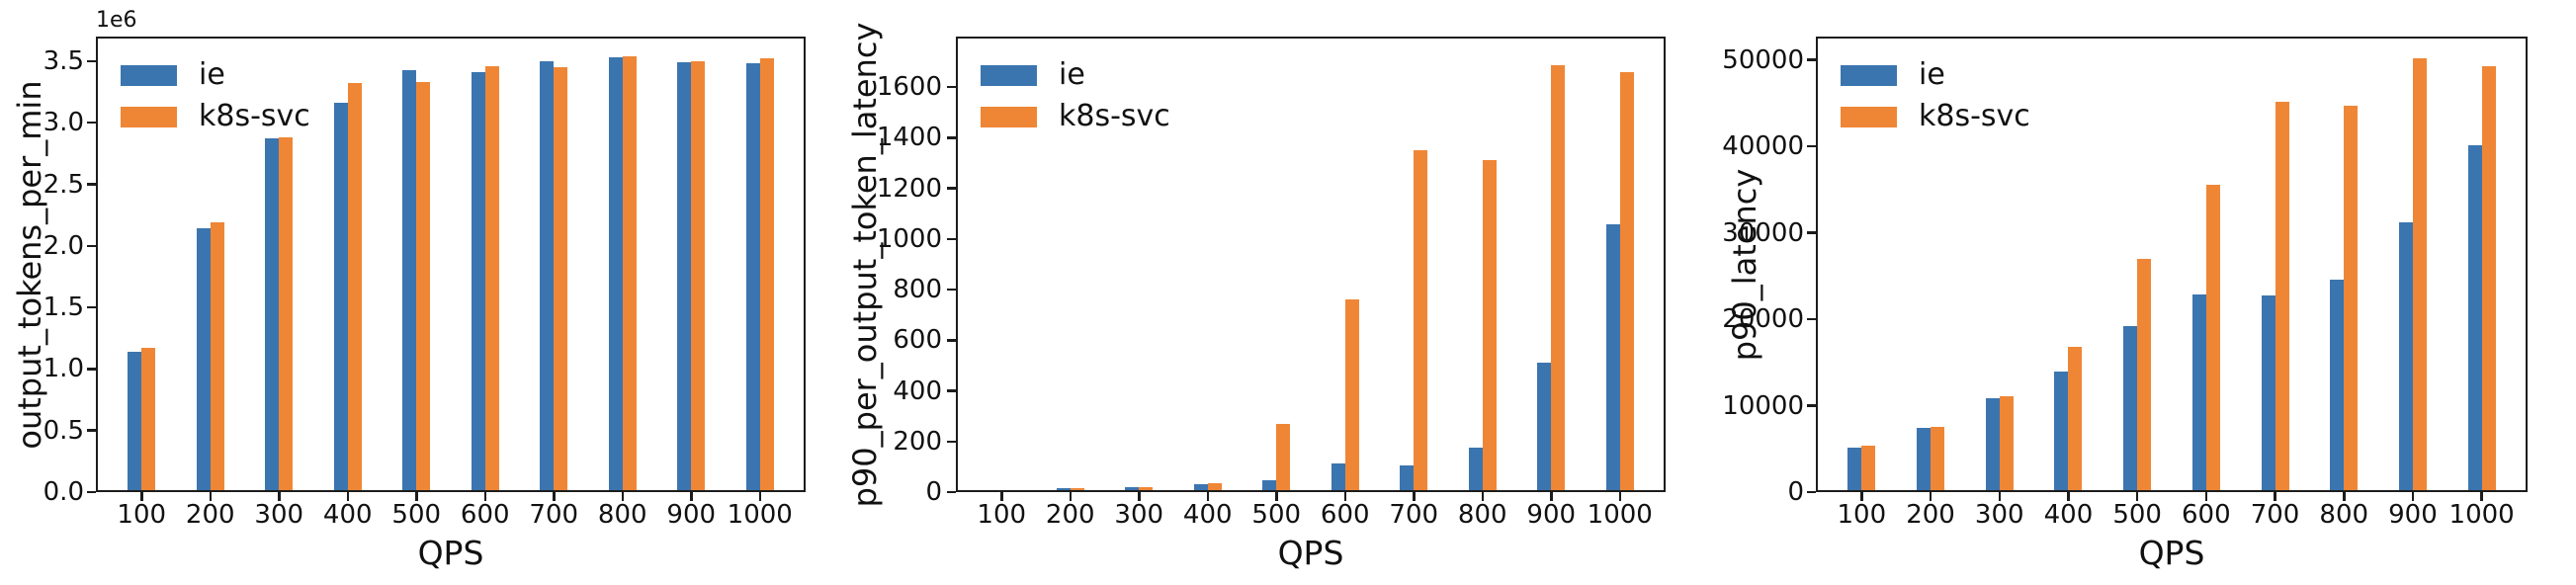 The width and height of the screenshot is (2576, 585). Describe the element at coordinates (1763, 405) in the screenshot. I see `y-tick-label: 10000` at that location.